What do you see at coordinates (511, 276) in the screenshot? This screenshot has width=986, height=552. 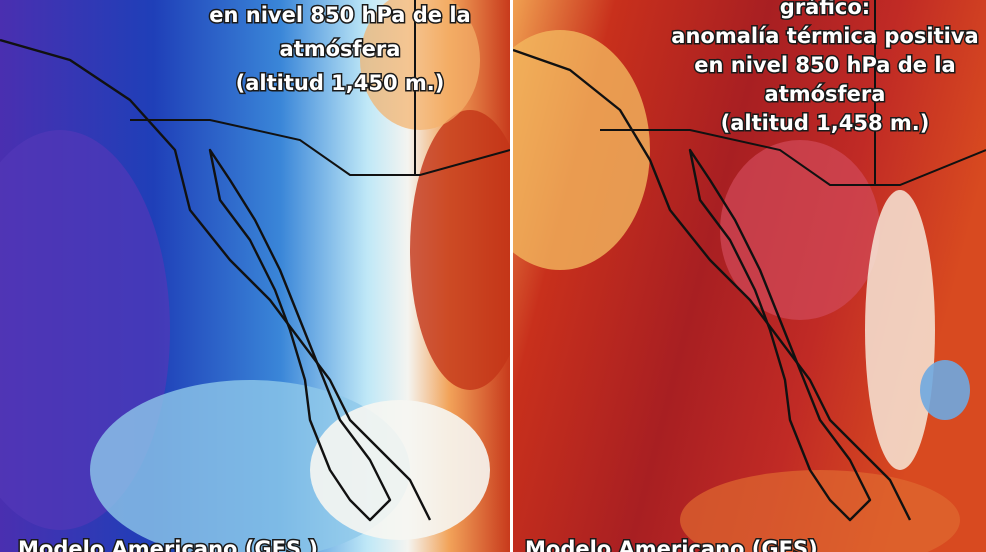 I see `divider` at bounding box center [511, 276].